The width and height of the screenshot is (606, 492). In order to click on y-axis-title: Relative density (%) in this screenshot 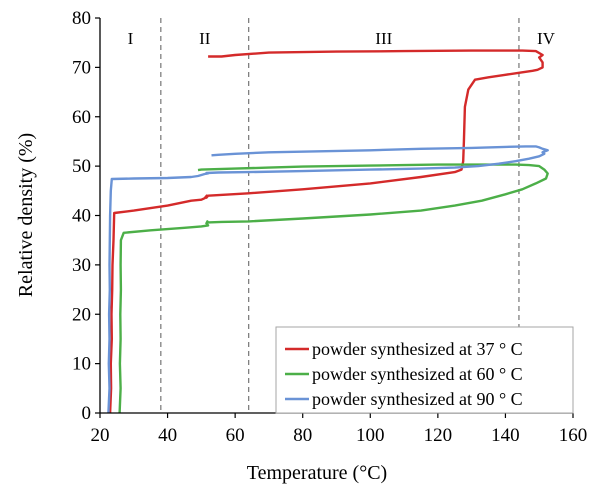, I will do `click(26, 215)`.